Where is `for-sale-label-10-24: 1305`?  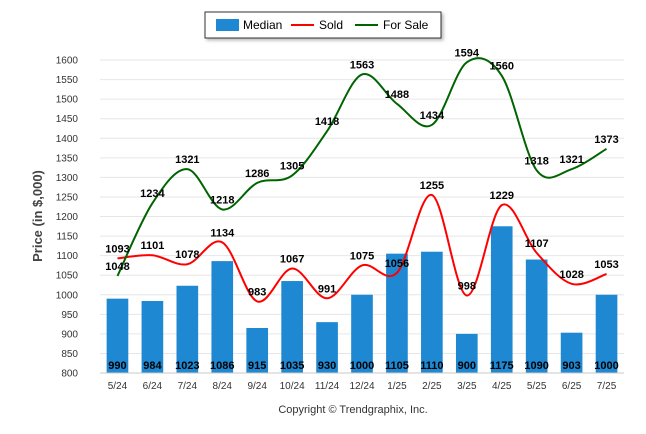 for-sale-label-10-24: 1305 is located at coordinates (292, 166).